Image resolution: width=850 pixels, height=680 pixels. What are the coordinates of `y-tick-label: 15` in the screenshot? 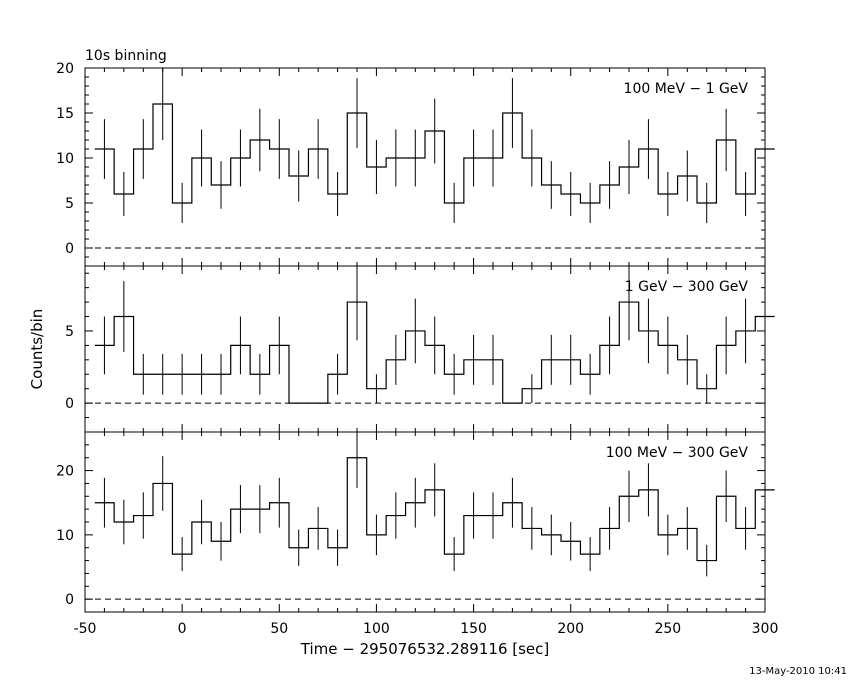 It's located at (65, 114).